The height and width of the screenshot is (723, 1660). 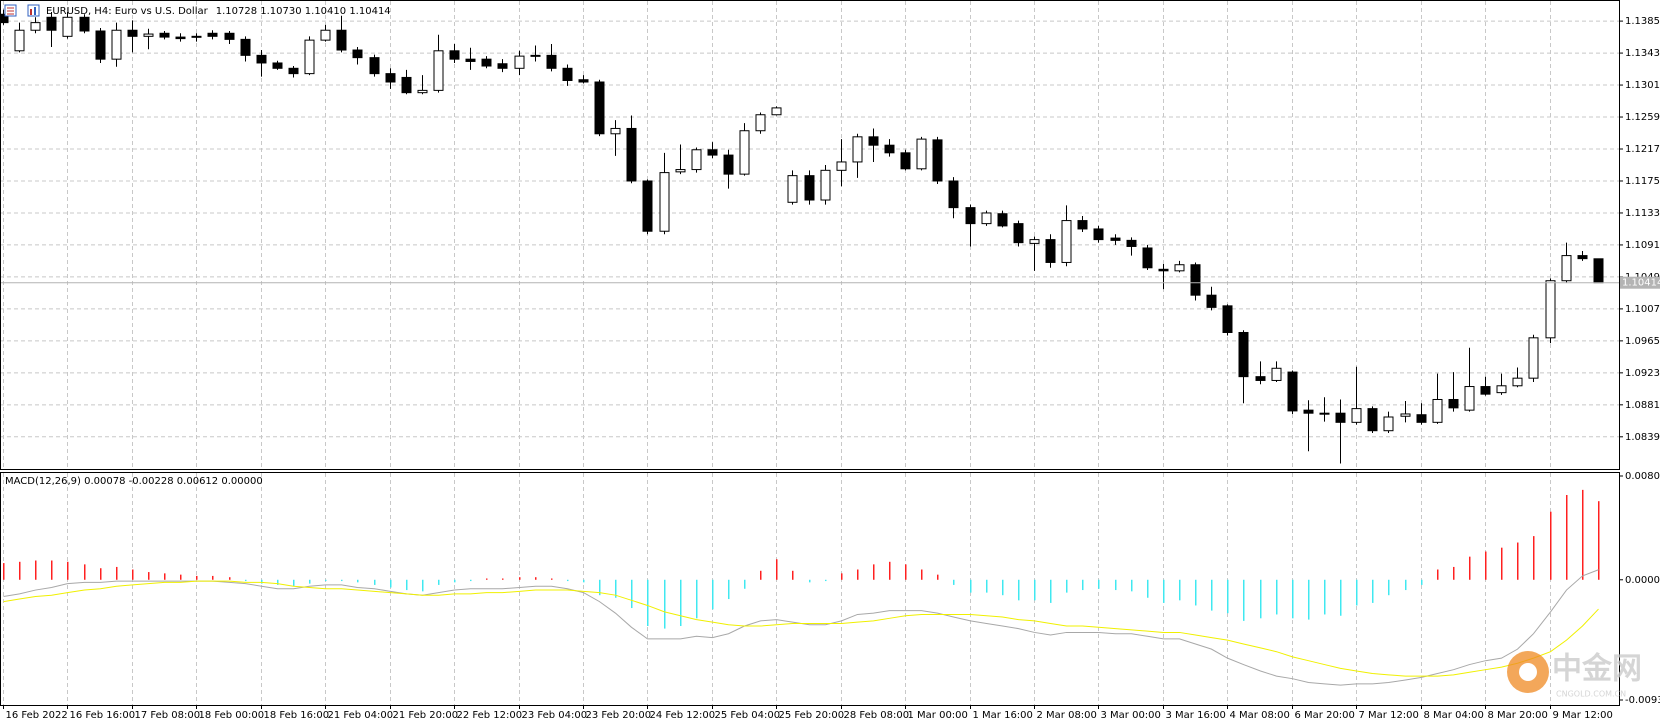 I want to click on y-tick-label: -0.00936, so click(x=1642, y=700).